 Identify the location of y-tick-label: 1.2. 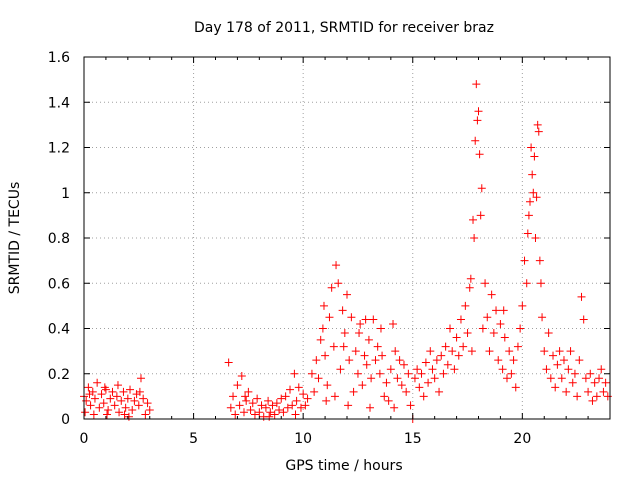
(59, 149).